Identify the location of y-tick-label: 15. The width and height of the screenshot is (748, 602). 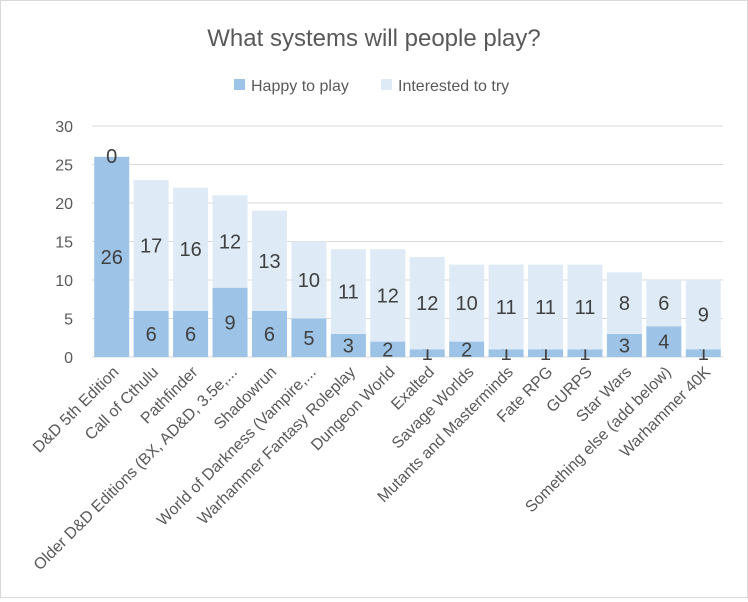
(64, 243).